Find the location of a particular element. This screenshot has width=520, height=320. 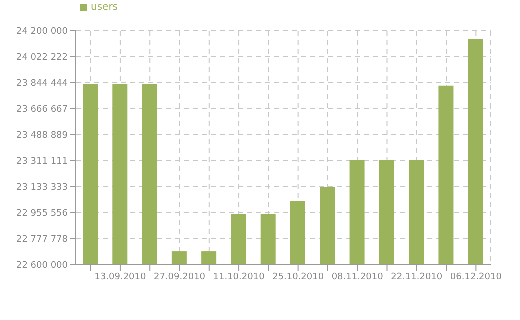

y-tick-label: 24 022 222 is located at coordinates (42, 58).